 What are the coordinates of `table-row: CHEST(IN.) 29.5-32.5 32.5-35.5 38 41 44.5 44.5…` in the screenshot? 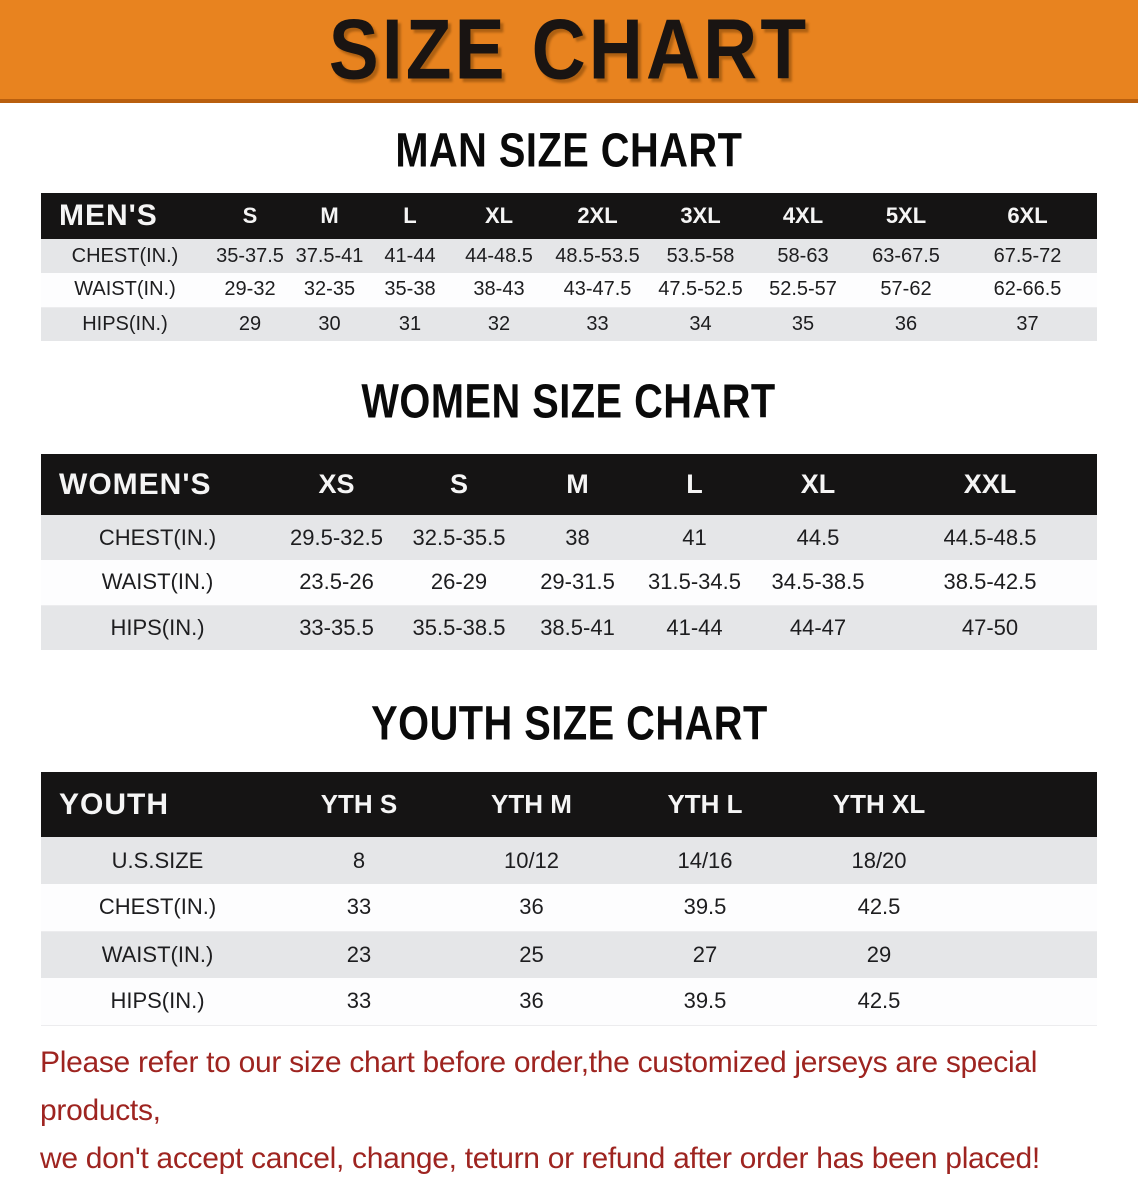 It's located at (569, 537).